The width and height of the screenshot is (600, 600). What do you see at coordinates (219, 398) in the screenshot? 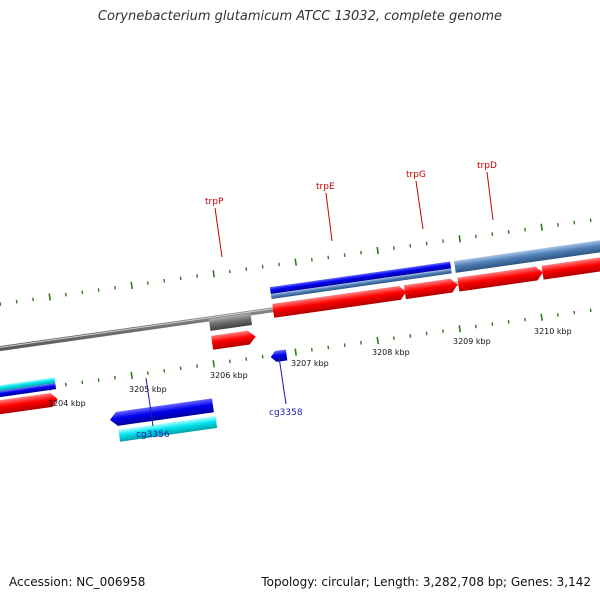
I see `bottom-gene-labels: cg3356 cg3358` at bounding box center [219, 398].